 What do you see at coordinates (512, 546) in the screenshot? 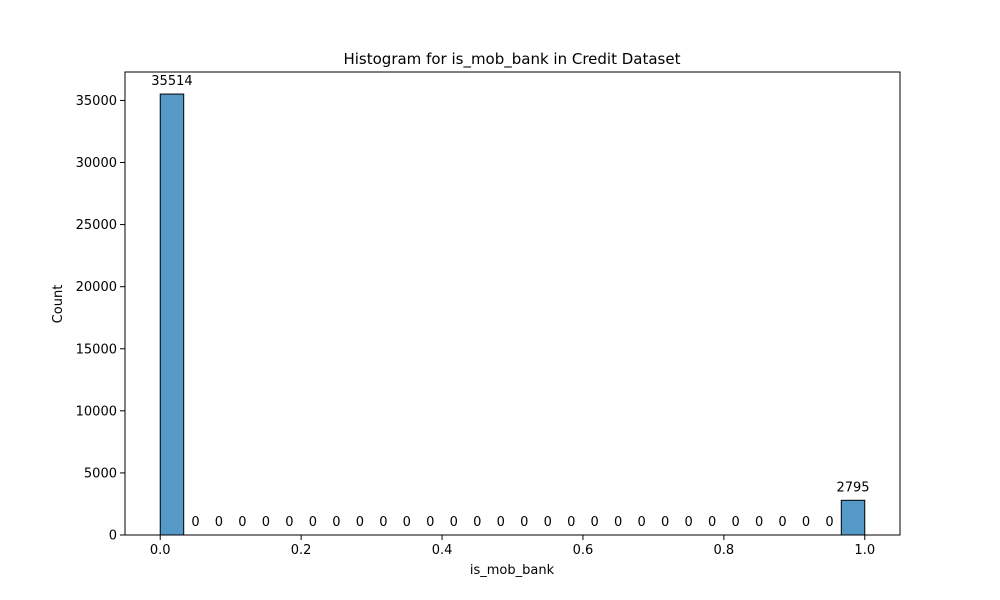
I see `x-axis: 0.0 0.2 0.4 0.6 0.8 1.0` at bounding box center [512, 546].